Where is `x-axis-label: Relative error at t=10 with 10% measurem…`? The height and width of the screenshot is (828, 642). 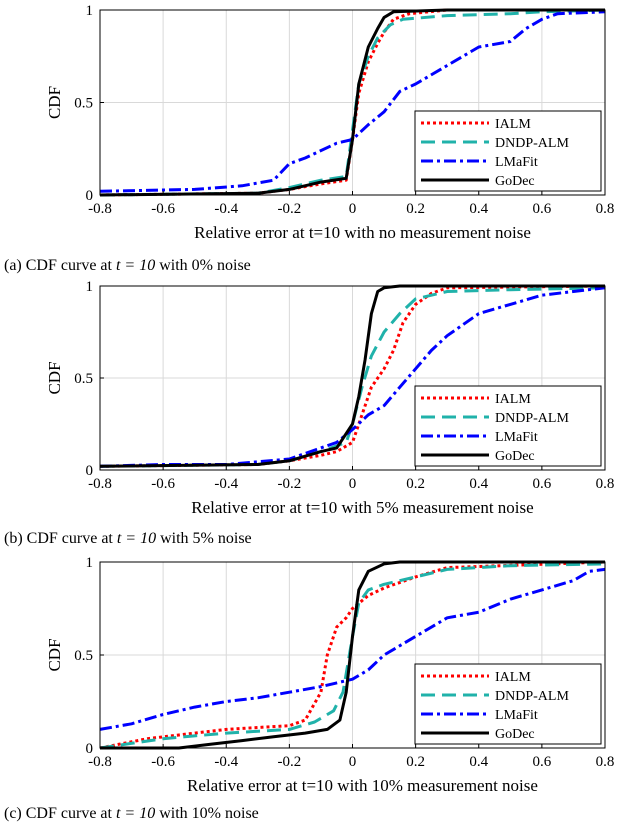 x-axis-label: Relative error at t=10 with 10% measurem… is located at coordinates (362, 785).